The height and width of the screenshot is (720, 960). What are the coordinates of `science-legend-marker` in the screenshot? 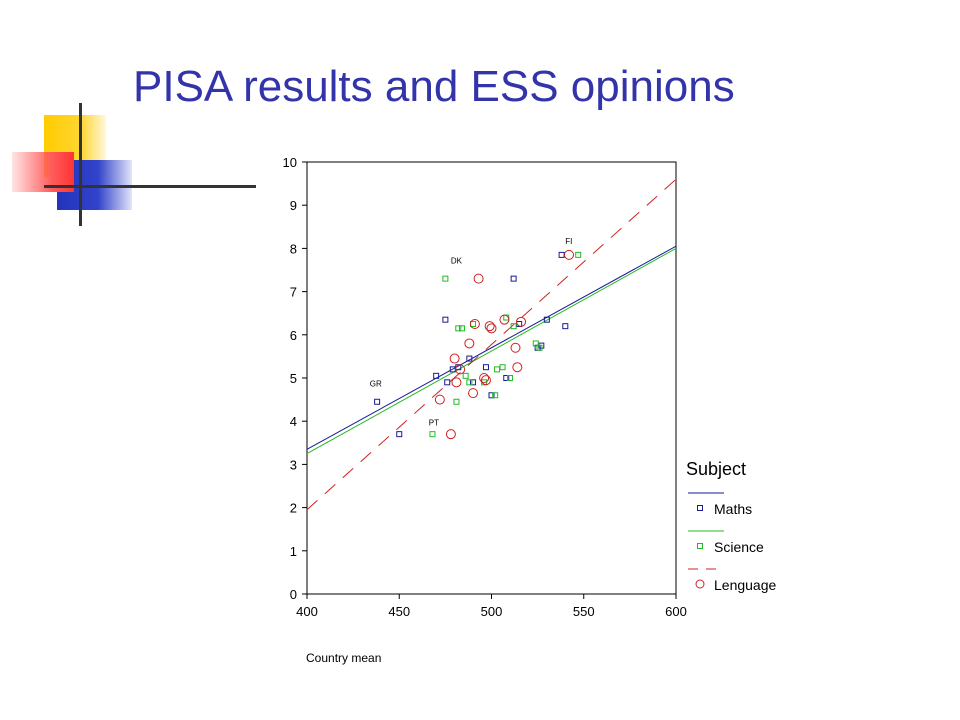 It's located at (700, 546).